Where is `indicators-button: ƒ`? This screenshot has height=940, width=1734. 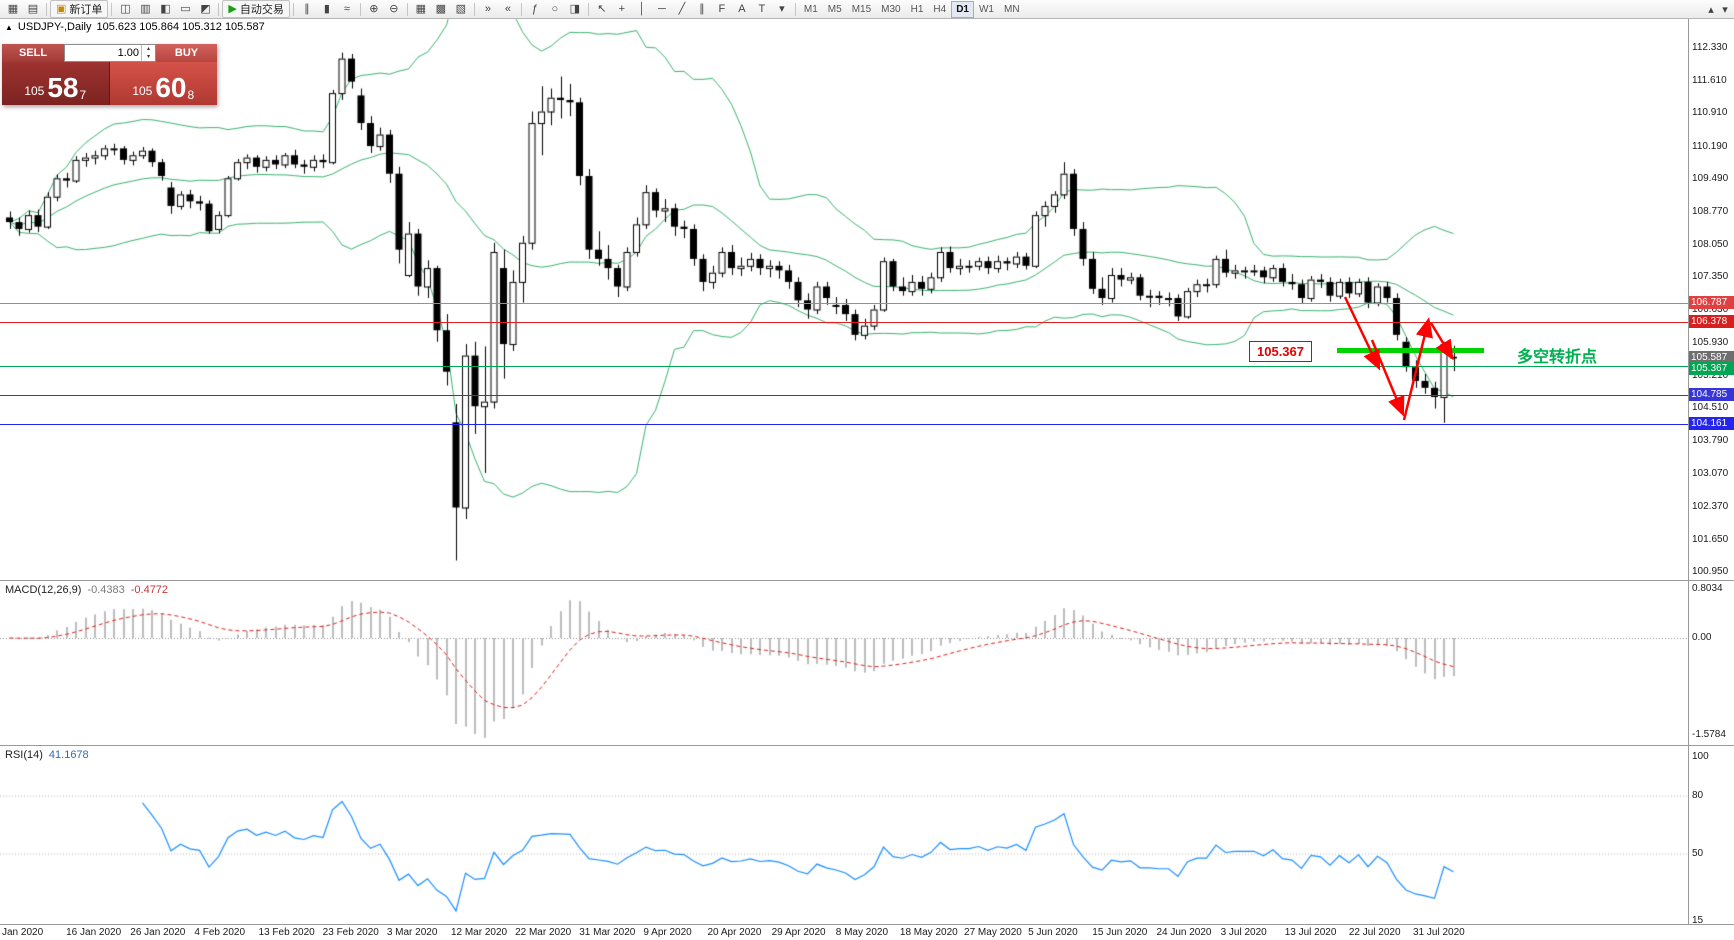 indicators-button: ƒ is located at coordinates (535, 9).